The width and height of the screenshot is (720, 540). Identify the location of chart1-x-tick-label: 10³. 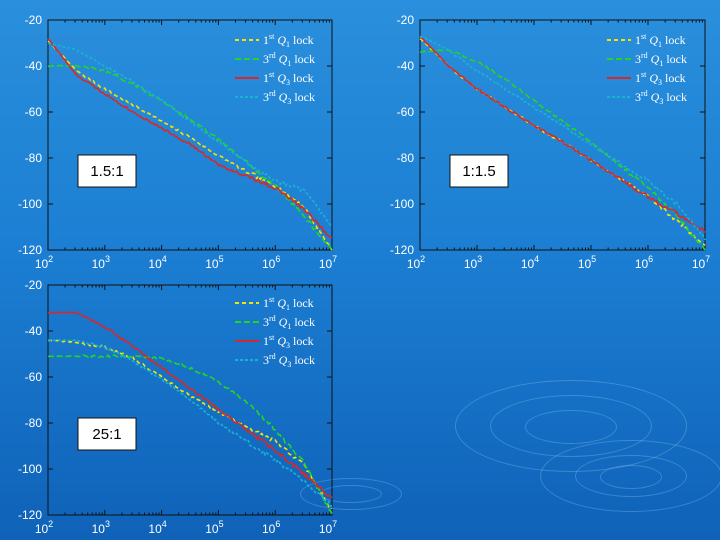
(101, 262).